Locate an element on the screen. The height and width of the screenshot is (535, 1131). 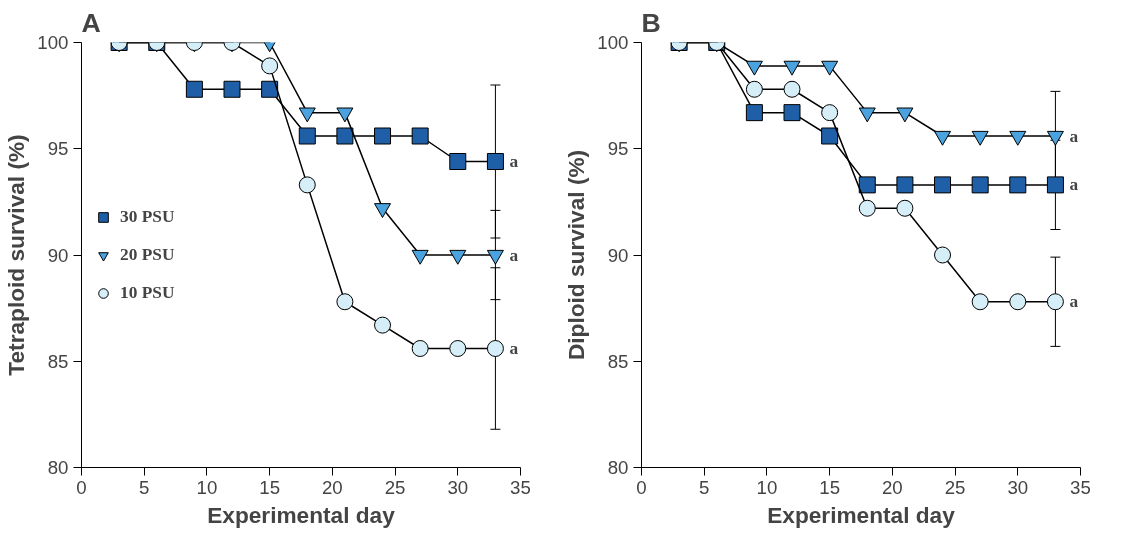
y-axis-title: Diploid survival (%) is located at coordinates (576, 255).